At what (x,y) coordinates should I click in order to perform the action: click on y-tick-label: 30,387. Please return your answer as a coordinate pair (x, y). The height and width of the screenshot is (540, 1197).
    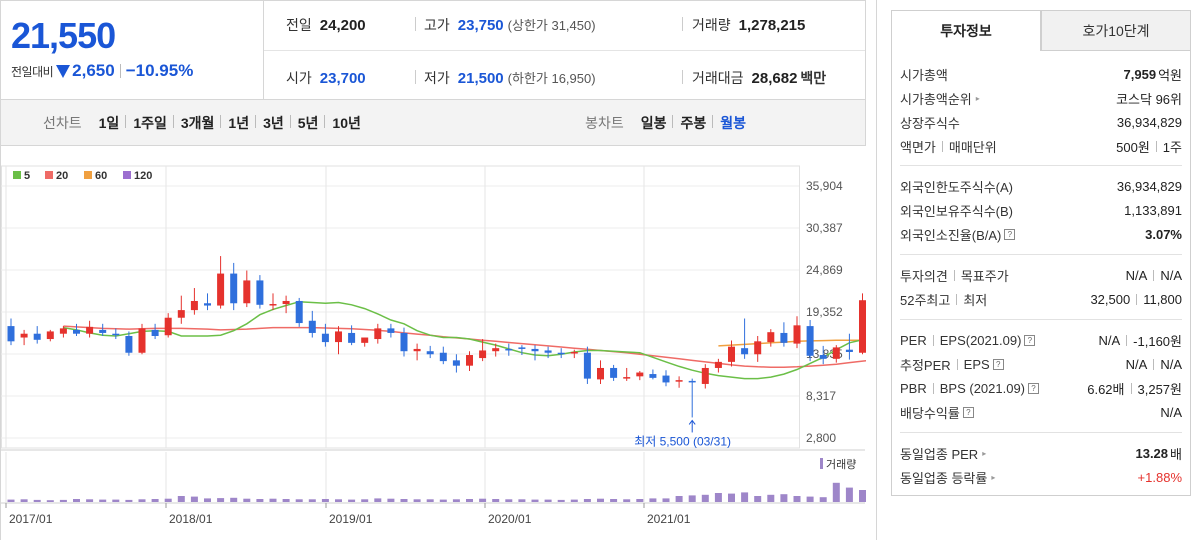
    Looking at the image, I should click on (824, 228).